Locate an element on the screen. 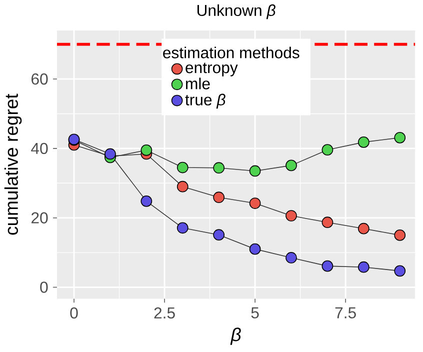 Image resolution: width=423 pixels, height=352 pixels. x-tick-label: 7.5 is located at coordinates (345, 312).